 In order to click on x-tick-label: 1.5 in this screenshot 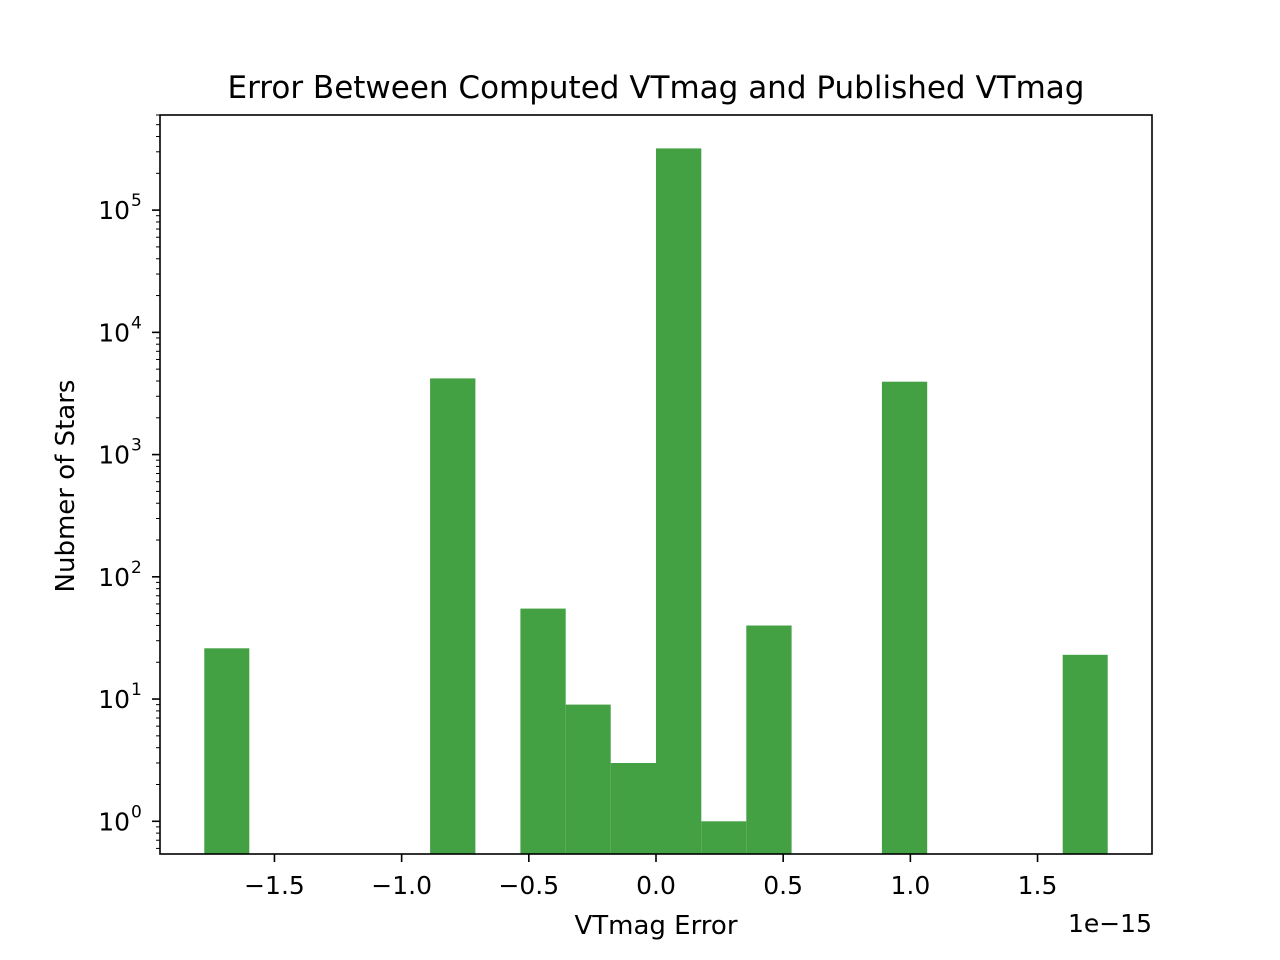, I will do `click(1038, 885)`.